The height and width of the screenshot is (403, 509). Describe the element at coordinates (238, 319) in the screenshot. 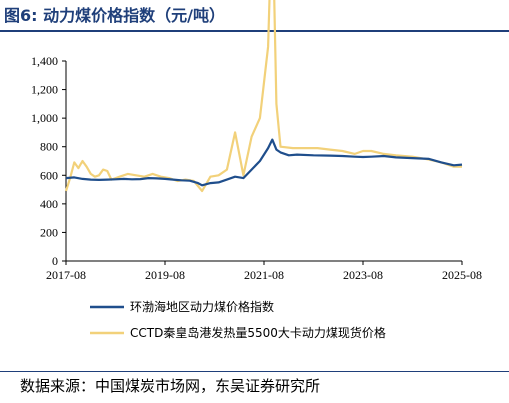

I see `chart-legend: 环渤海地区动力煤价格指数 CCTD秦皇岛港发热量5500大卡动力煤现货价格` at that location.